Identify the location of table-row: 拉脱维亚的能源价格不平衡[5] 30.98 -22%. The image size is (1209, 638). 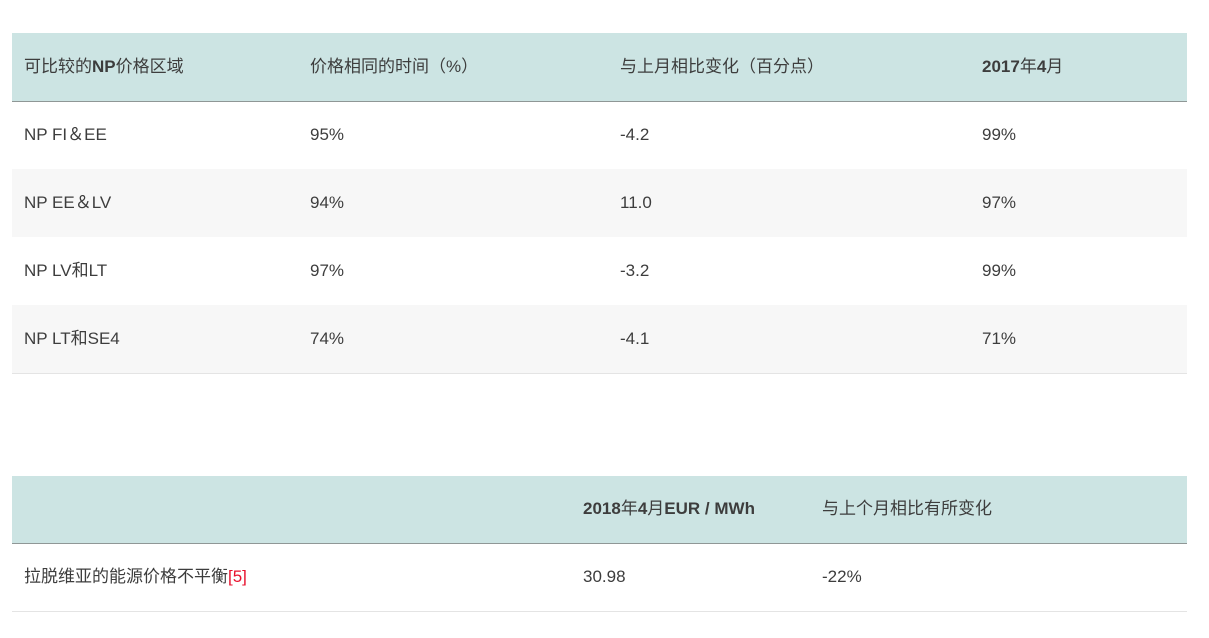
(599, 577).